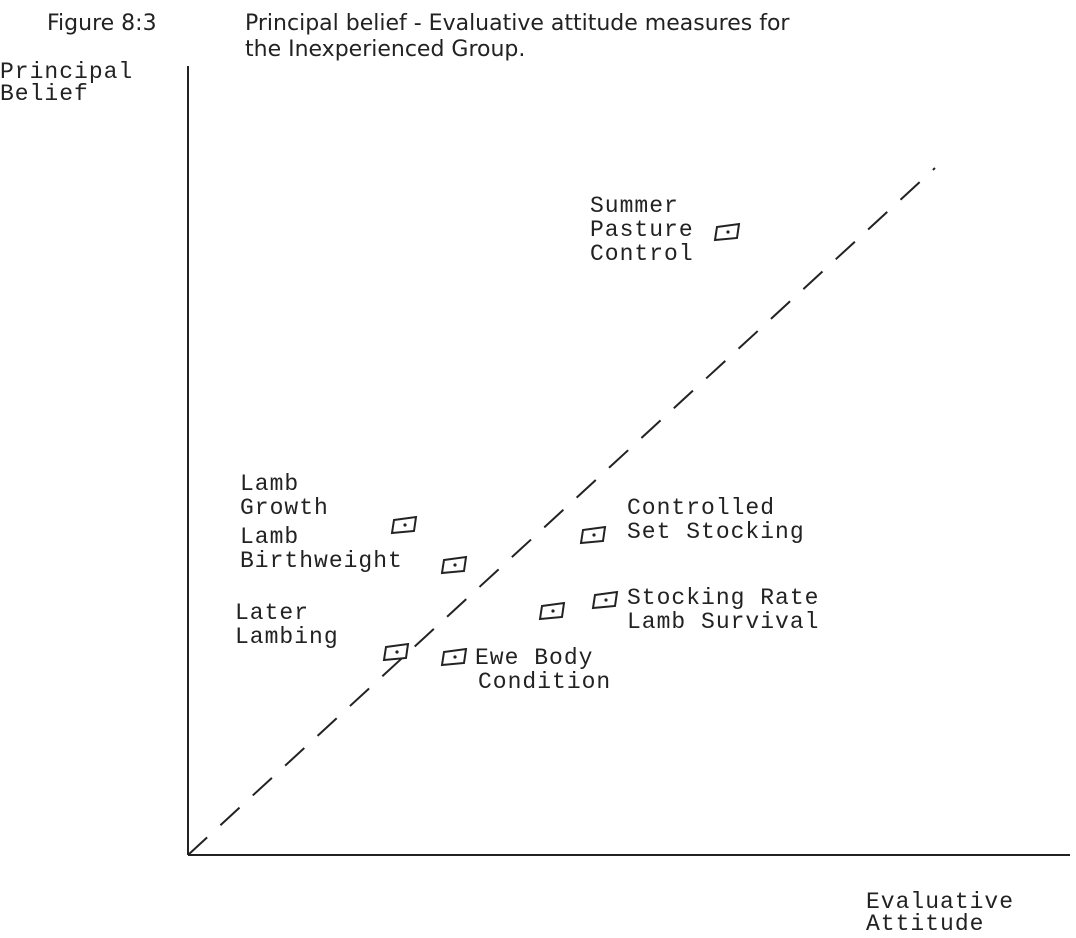 This screenshot has width=1076, height=938. Describe the element at coordinates (534, 658) in the screenshot. I see `item-label: Ewe Body` at that location.